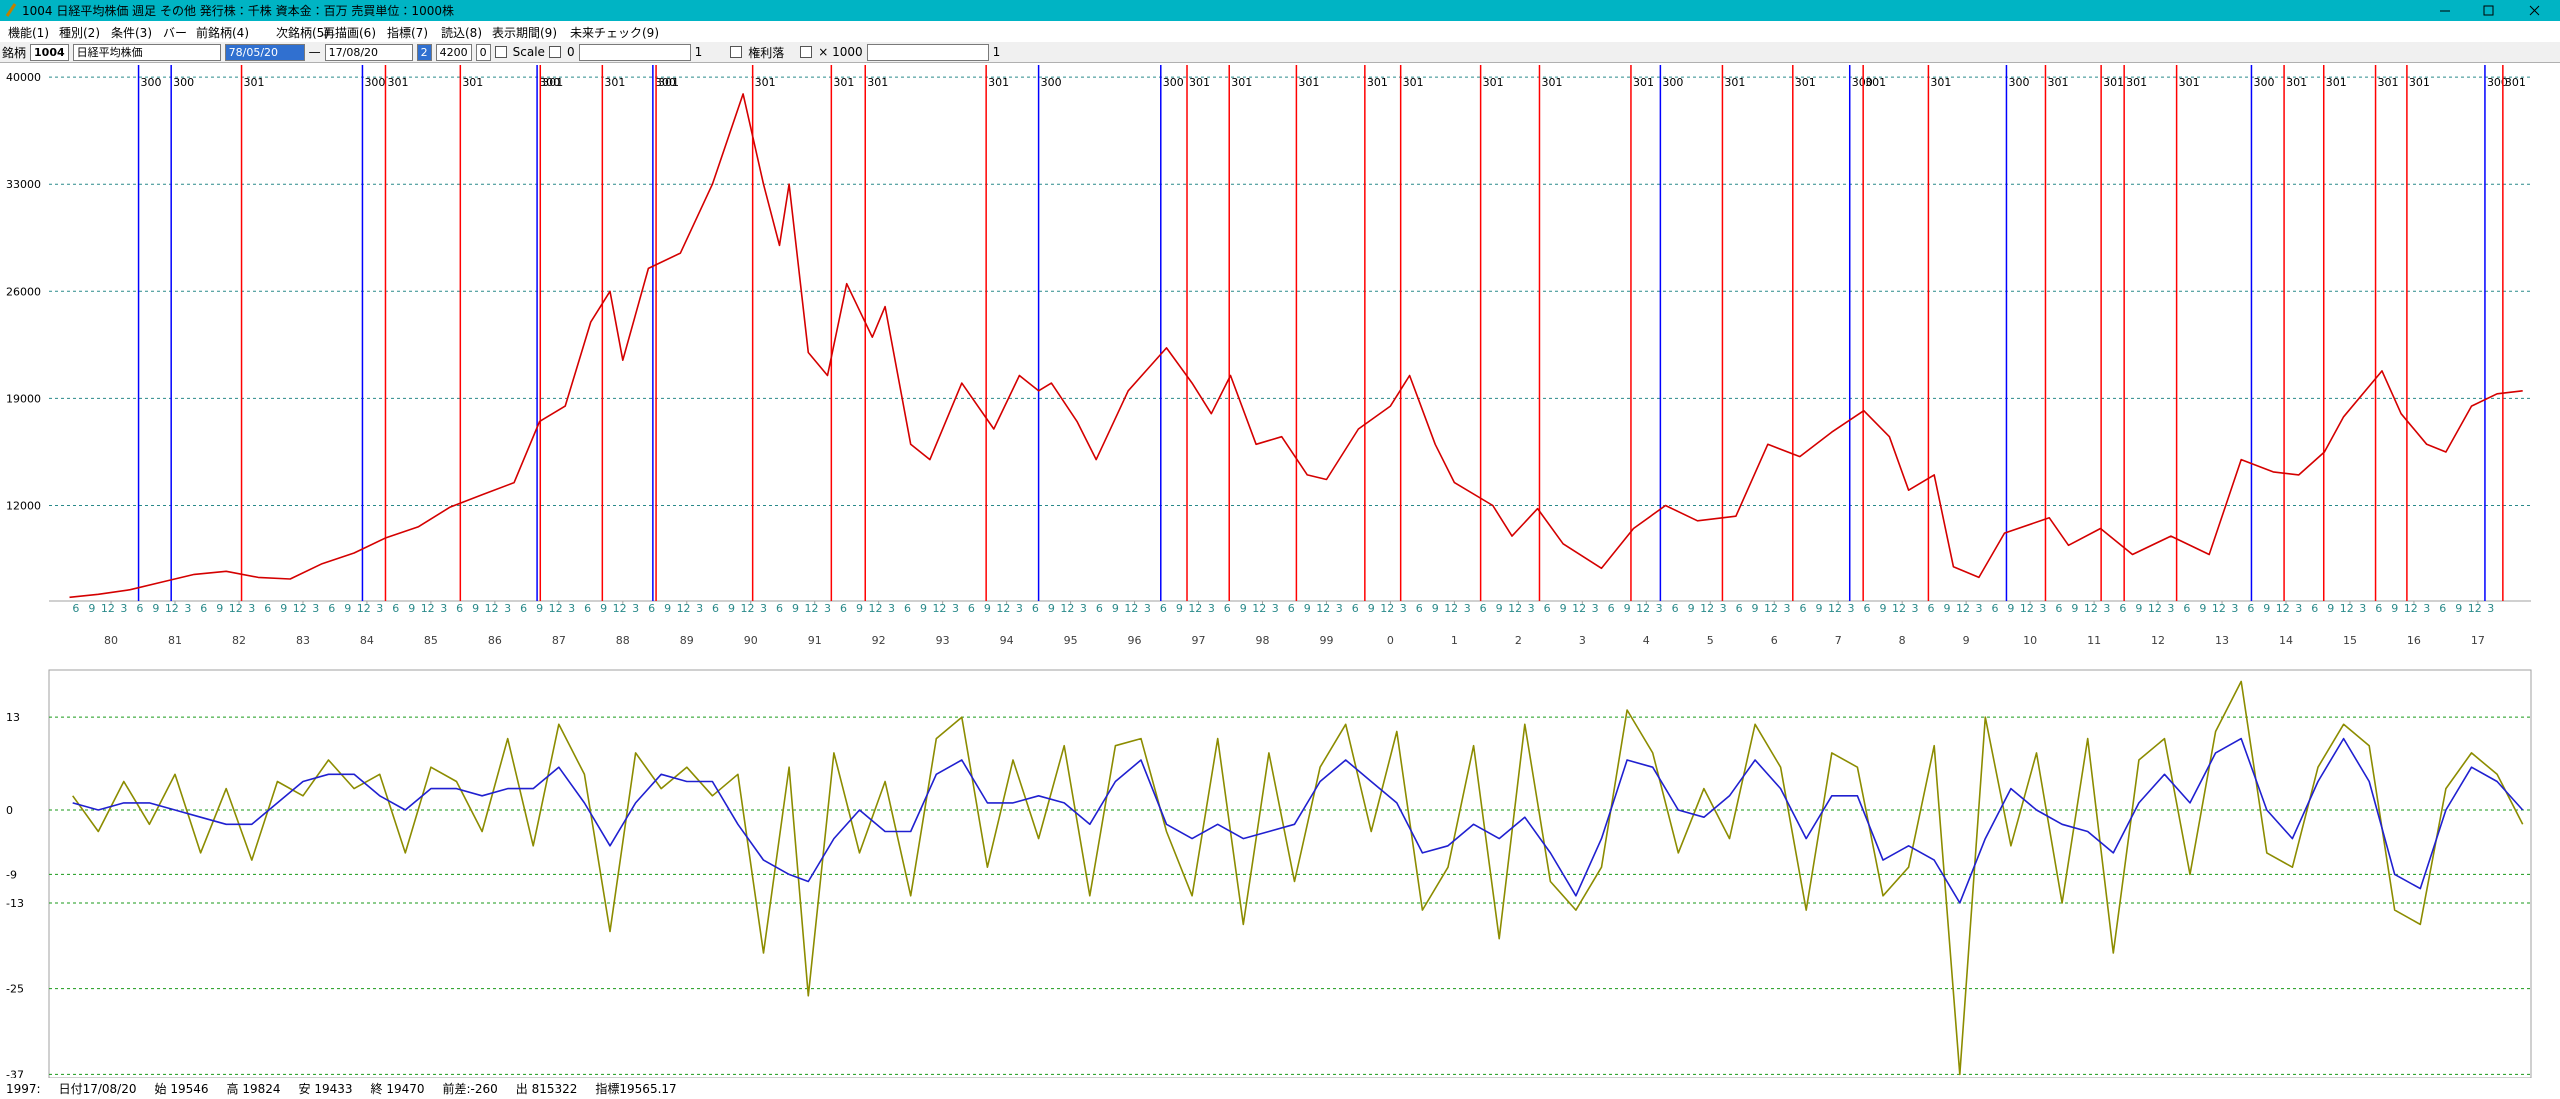  What do you see at coordinates (23, 506) in the screenshot?
I see `y-tick-label: 12000` at bounding box center [23, 506].